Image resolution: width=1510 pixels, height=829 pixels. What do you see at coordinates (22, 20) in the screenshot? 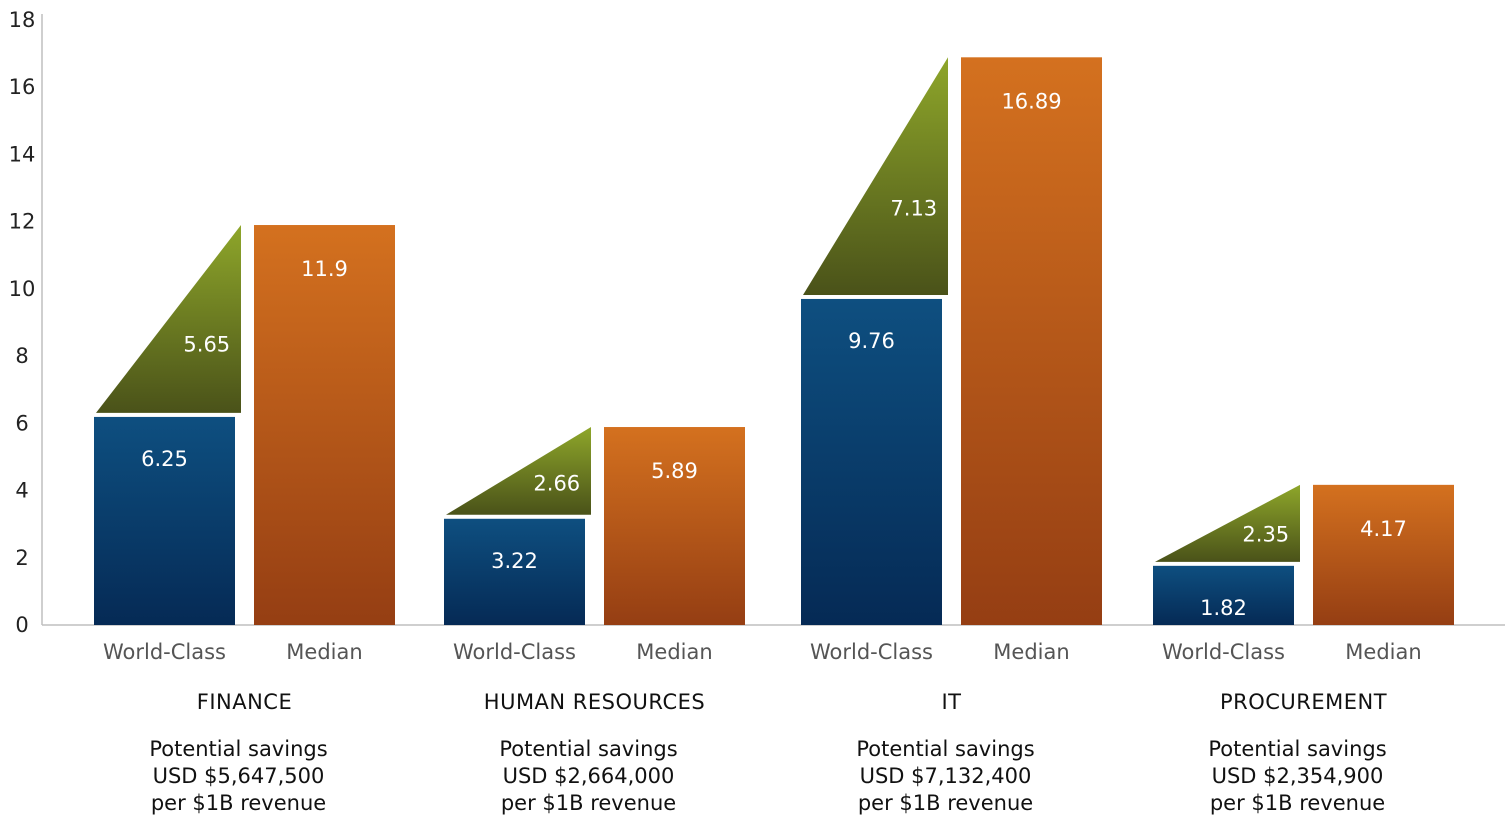
I see `y-tick-label: 18` at bounding box center [22, 20].